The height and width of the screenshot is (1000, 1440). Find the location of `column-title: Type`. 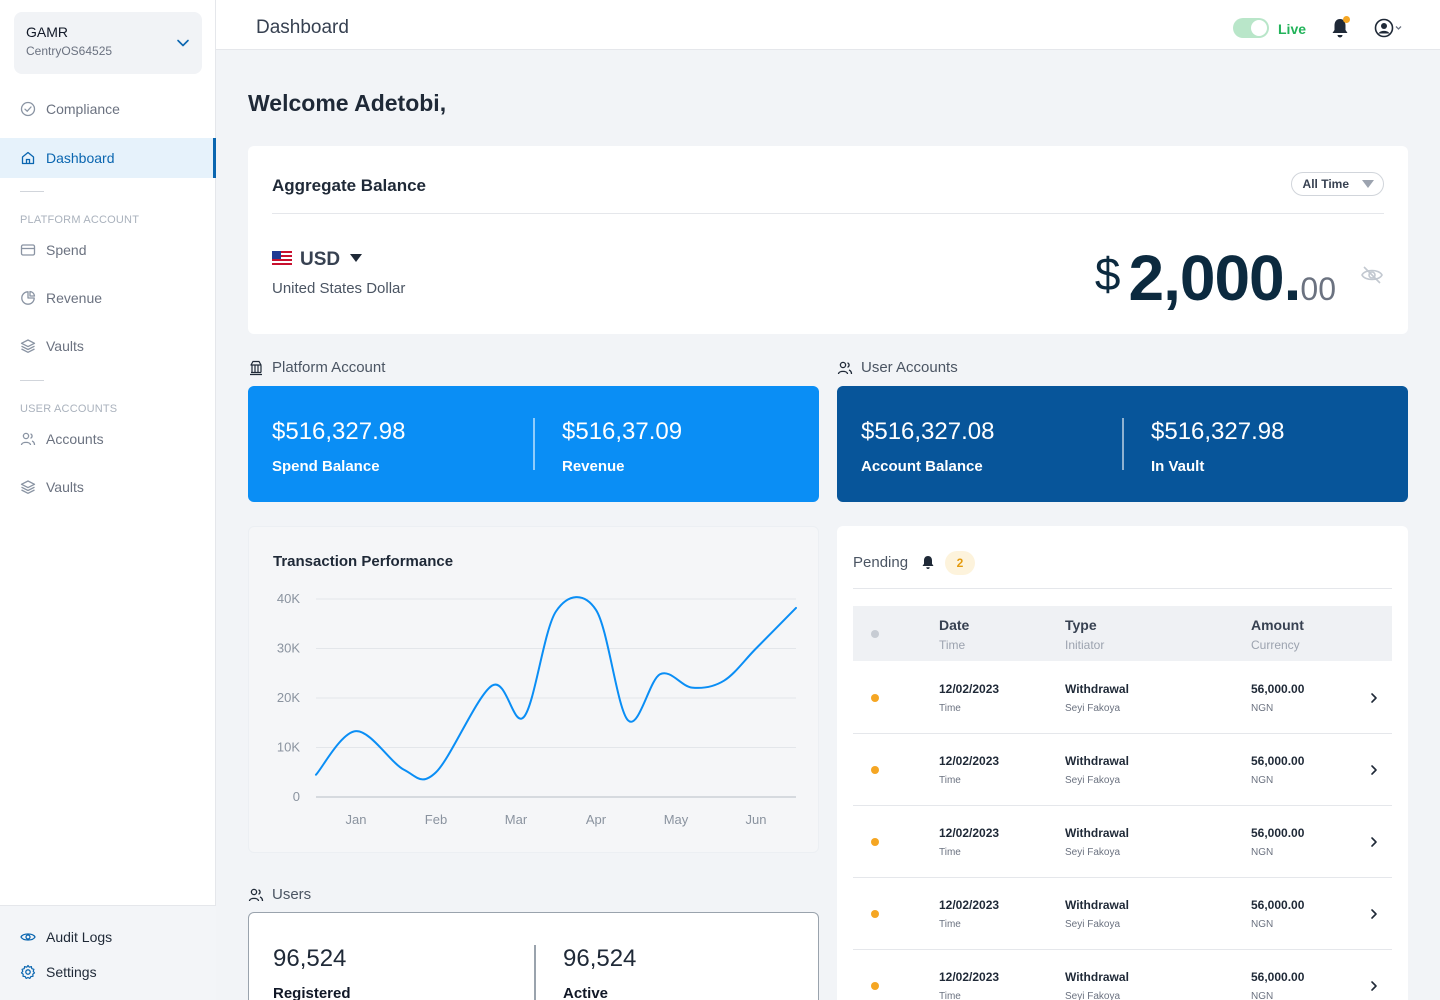

column-title: Type is located at coordinates (1081, 625).